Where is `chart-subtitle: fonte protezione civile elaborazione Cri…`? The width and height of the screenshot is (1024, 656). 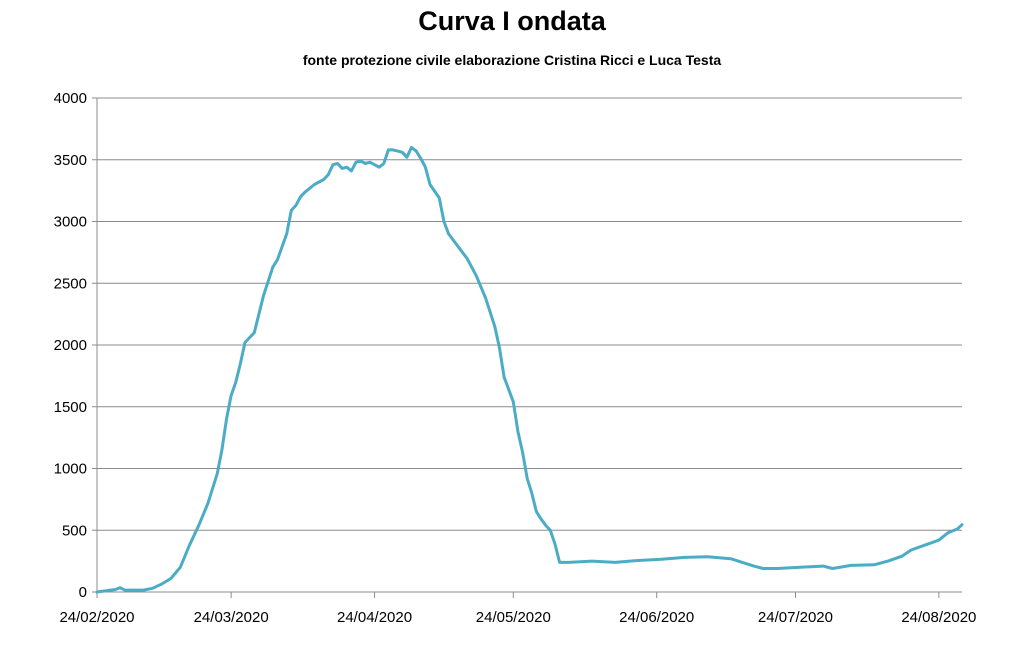
chart-subtitle: fonte protezione civile elaborazione Cri… is located at coordinates (512, 60).